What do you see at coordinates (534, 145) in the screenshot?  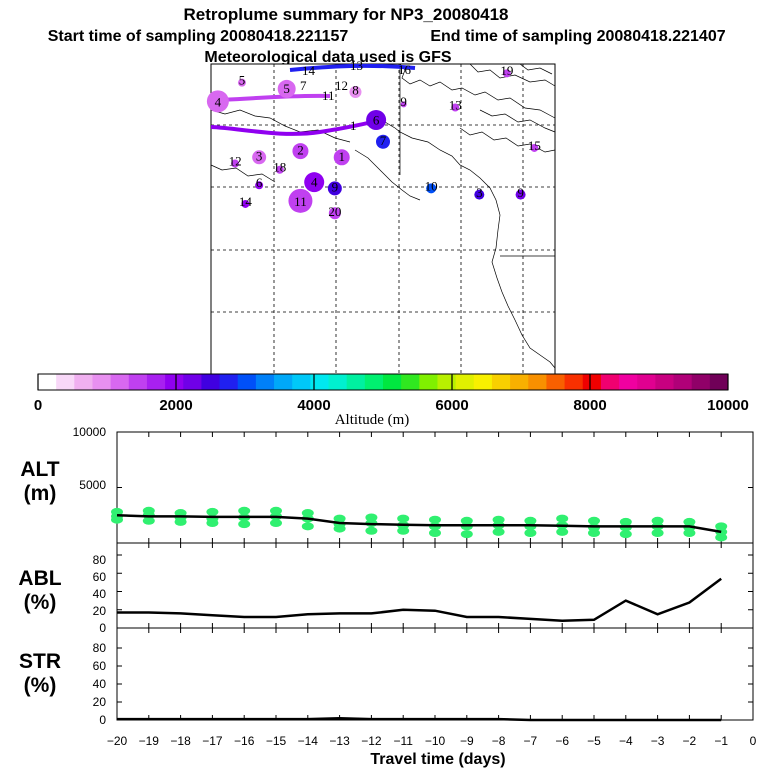 I see `map-circle-label: 15` at bounding box center [534, 145].